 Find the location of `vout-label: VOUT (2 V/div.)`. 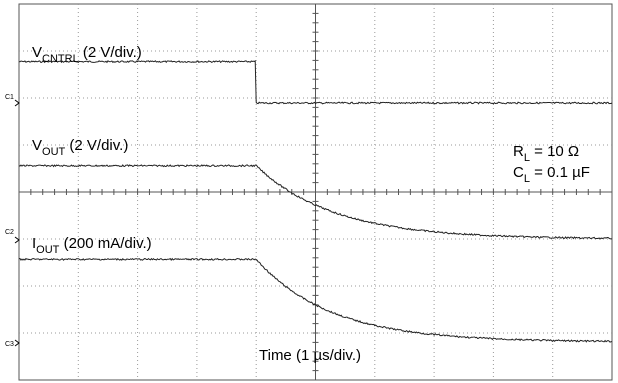

vout-label: VOUT (2 V/div.) is located at coordinates (80, 147).